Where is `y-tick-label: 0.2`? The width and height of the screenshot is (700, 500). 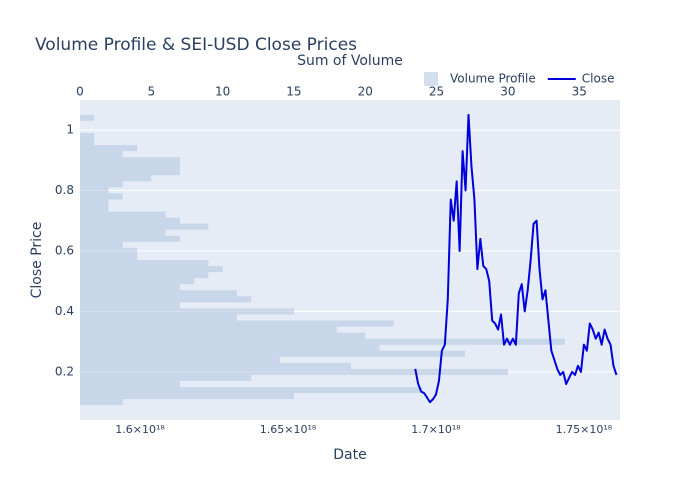 y-tick-label: 0.2 is located at coordinates (64, 371).